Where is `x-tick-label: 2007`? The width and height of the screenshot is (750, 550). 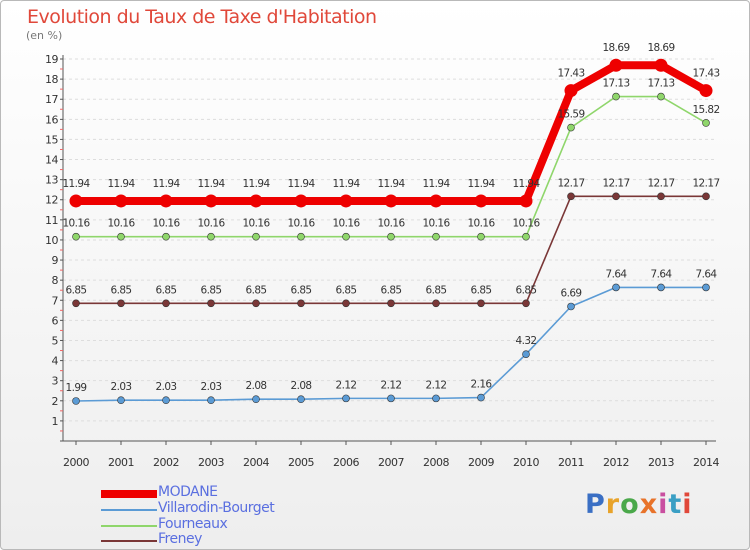
x-tick-label: 2007 is located at coordinates (391, 462).